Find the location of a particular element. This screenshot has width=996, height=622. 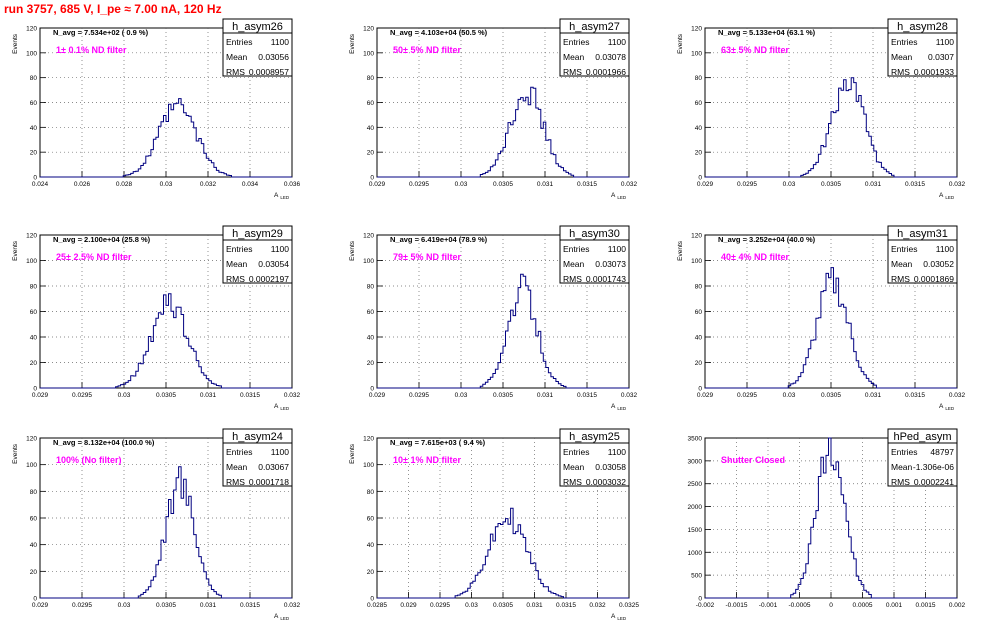

stats-value: 0.03058 is located at coordinates (610, 467).